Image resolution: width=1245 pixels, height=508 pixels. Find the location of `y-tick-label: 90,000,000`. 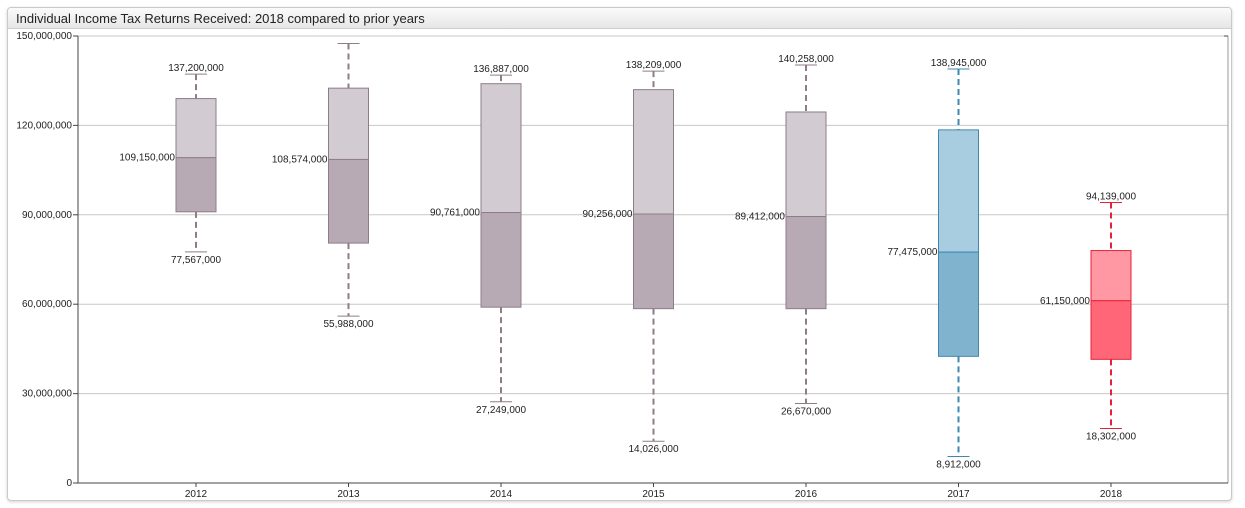

y-tick-label: 90,000,000 is located at coordinates (47, 215).